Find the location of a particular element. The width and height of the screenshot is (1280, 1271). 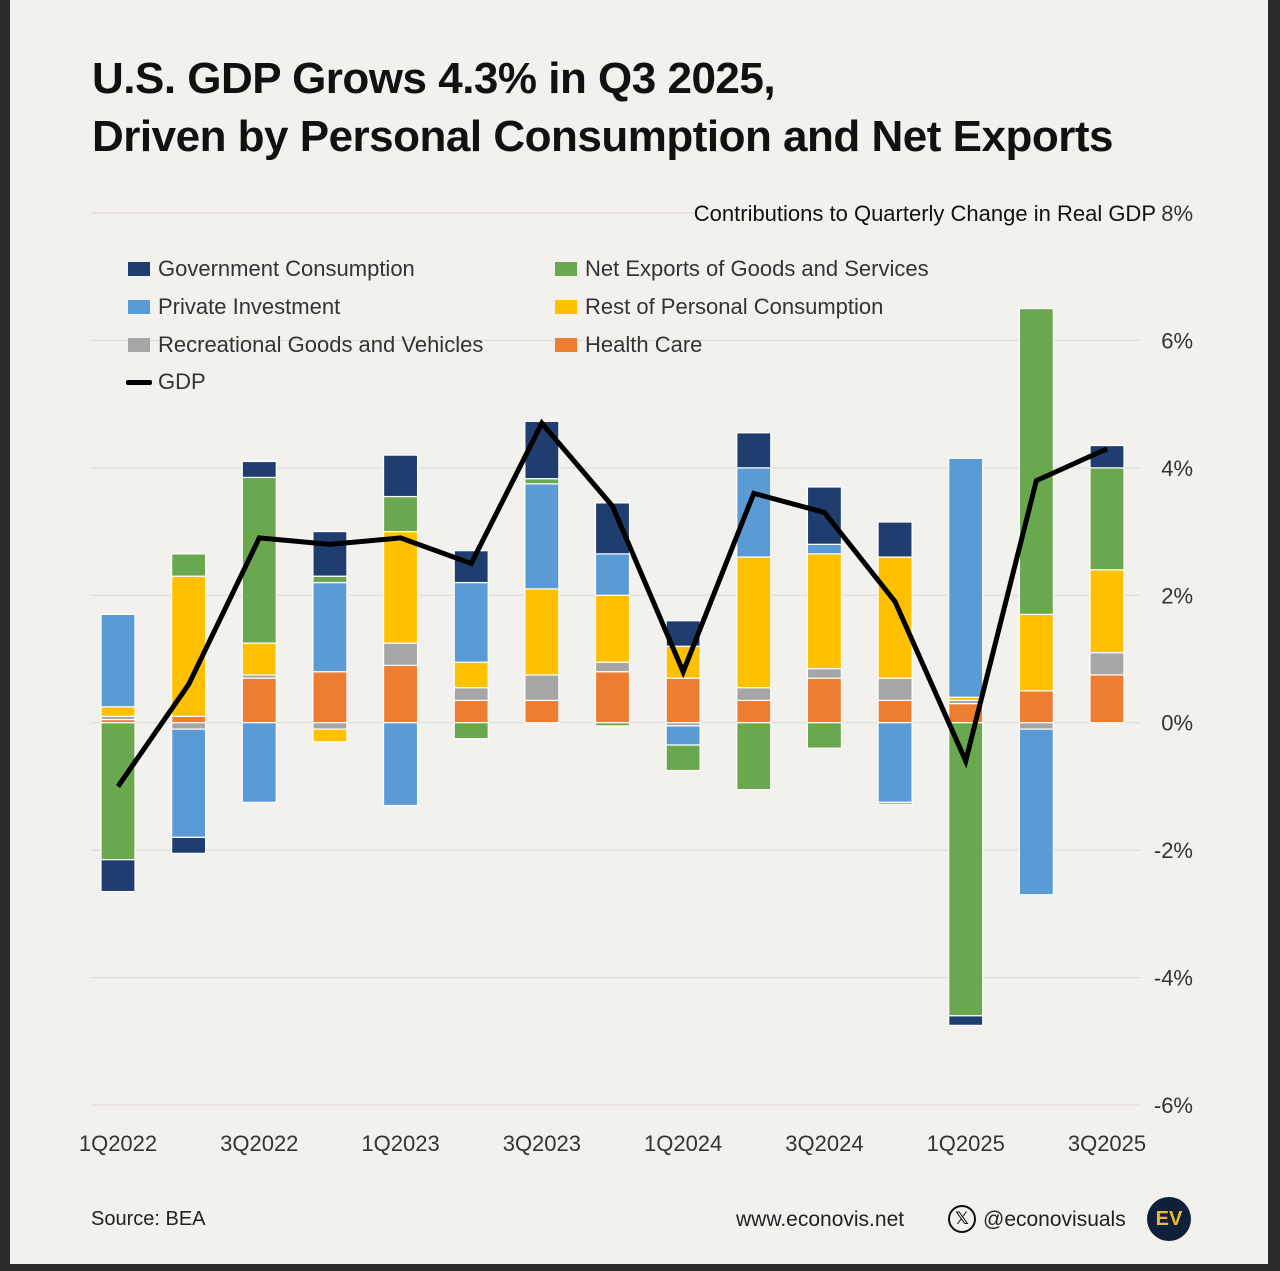

legend-item-private-investment: Private Investment is located at coordinates (234, 307).